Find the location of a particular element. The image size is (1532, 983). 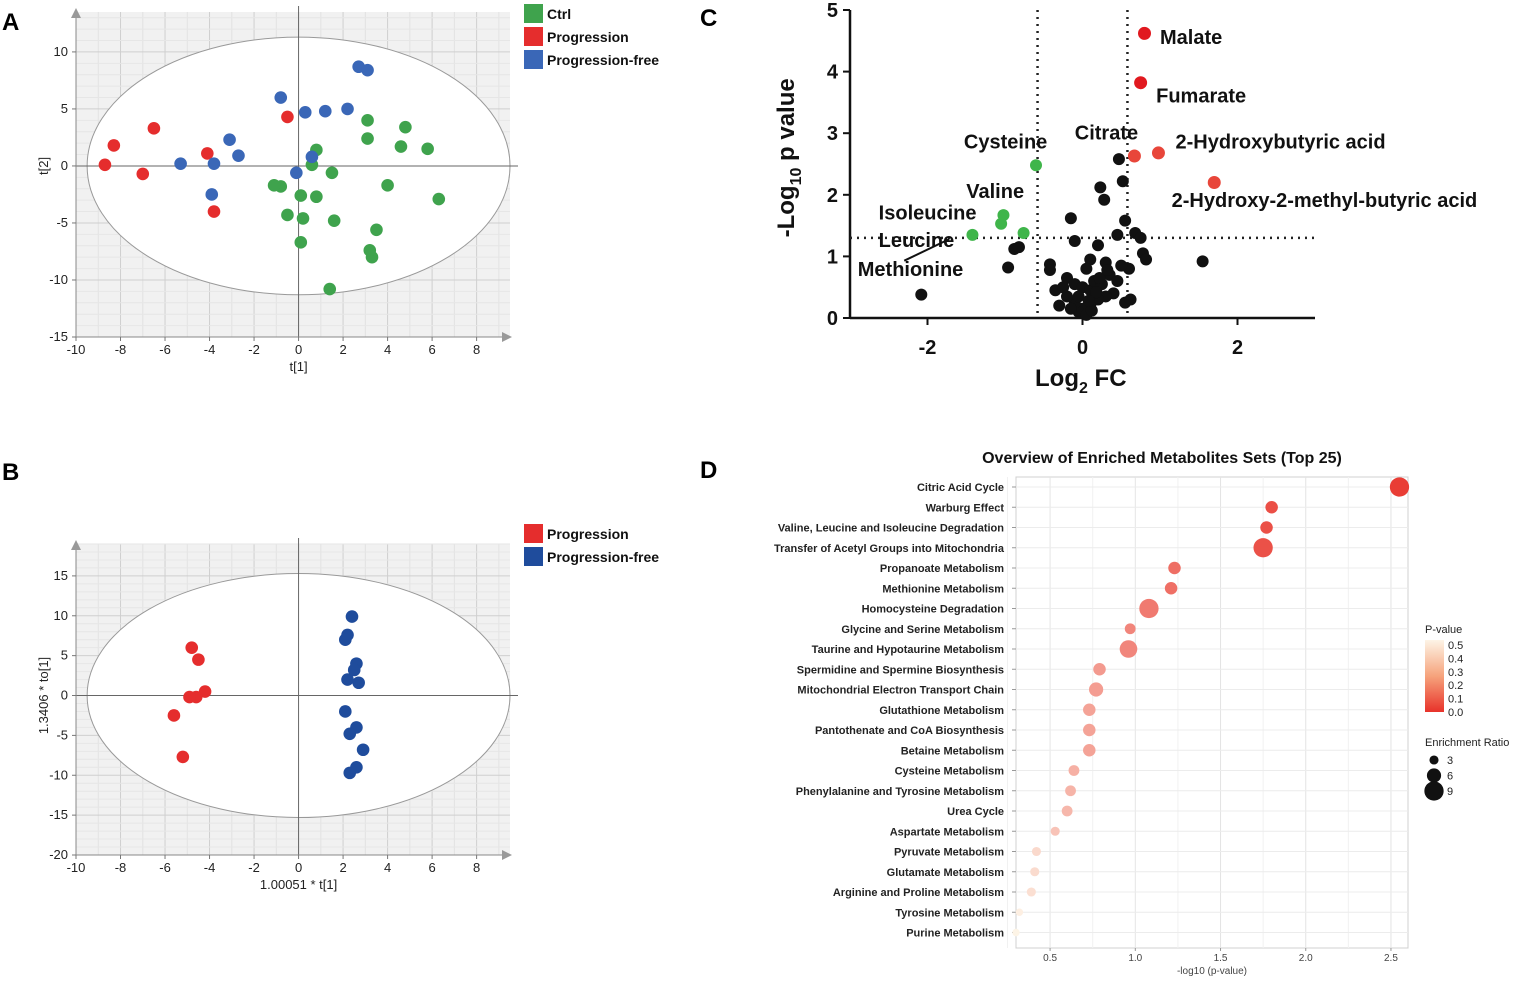

x-axis-arrow is located at coordinates (507, 855).